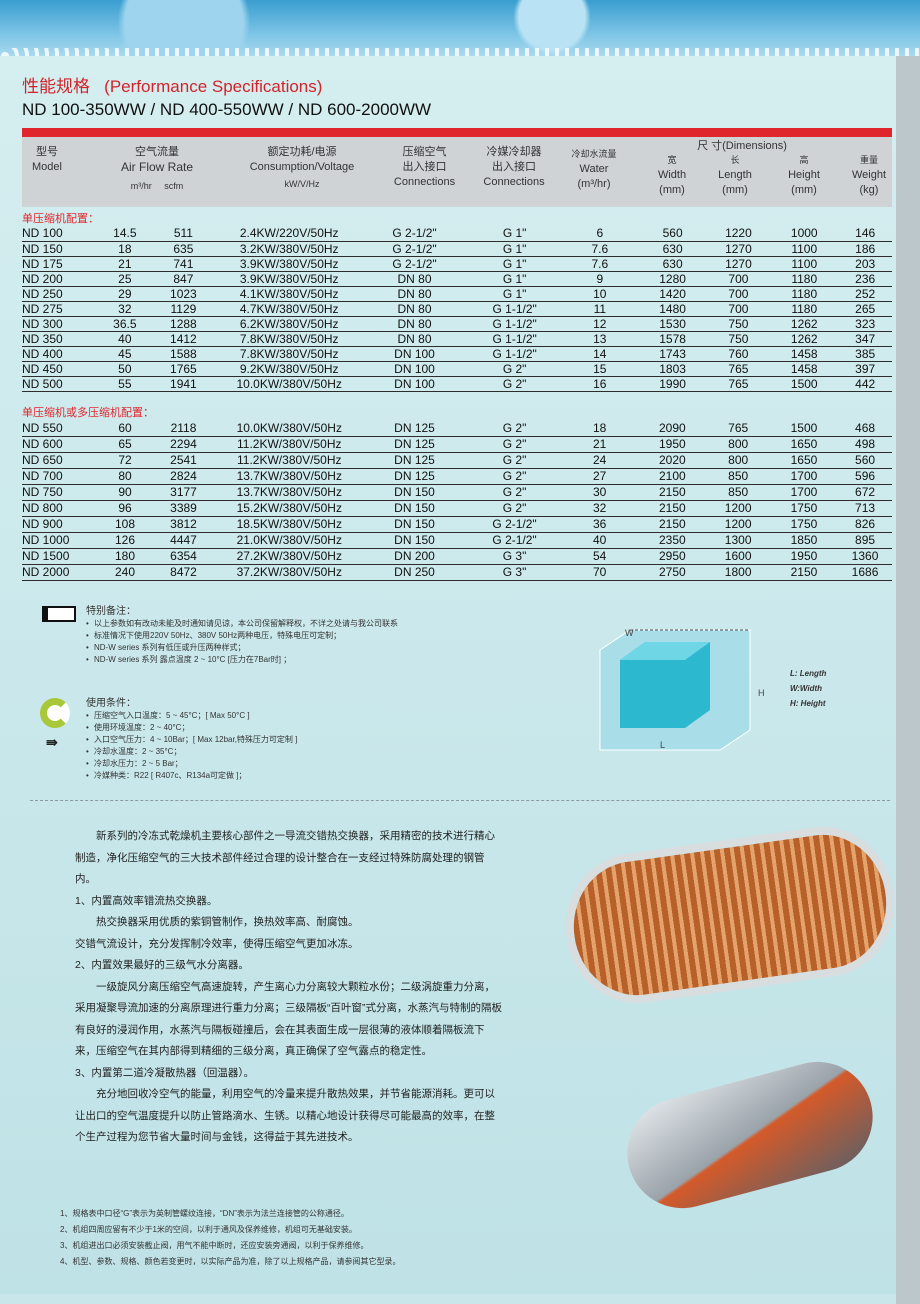 The width and height of the screenshot is (920, 1304). What do you see at coordinates (804, 492) in the screenshot?
I see `table-cell: 1700` at bounding box center [804, 492].